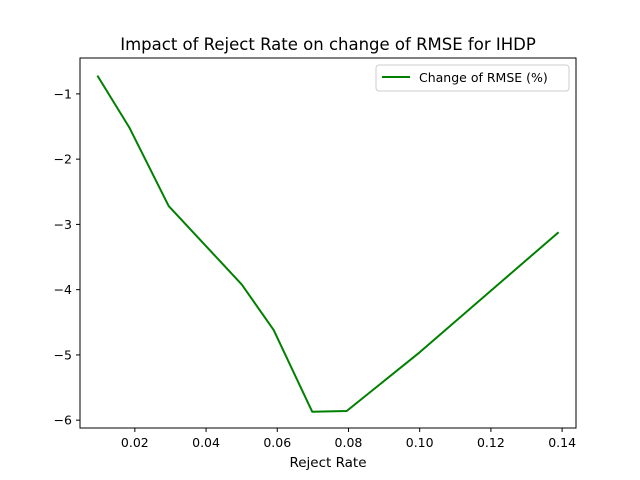 This screenshot has height=480, width=640. What do you see at coordinates (63, 159) in the screenshot?
I see `y-tick-label: −2` at bounding box center [63, 159].